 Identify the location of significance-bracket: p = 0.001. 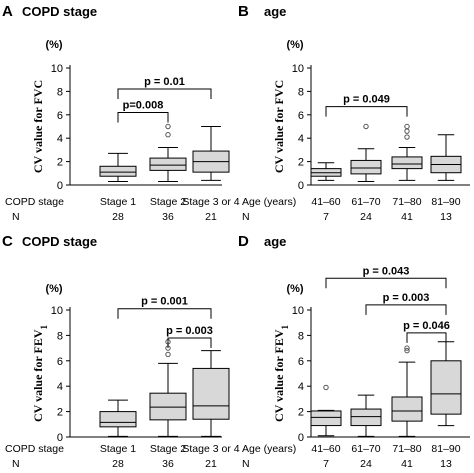
(164, 307).